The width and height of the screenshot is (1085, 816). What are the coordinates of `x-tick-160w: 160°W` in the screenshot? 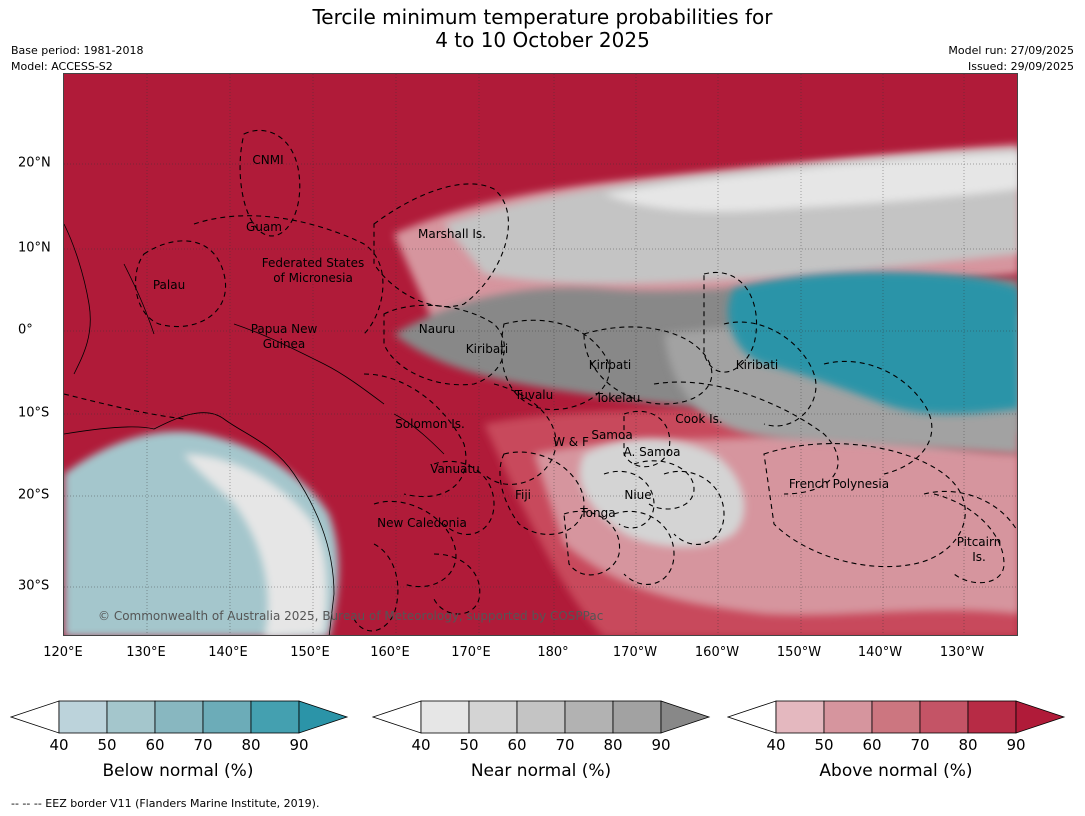 It's located at (717, 652).